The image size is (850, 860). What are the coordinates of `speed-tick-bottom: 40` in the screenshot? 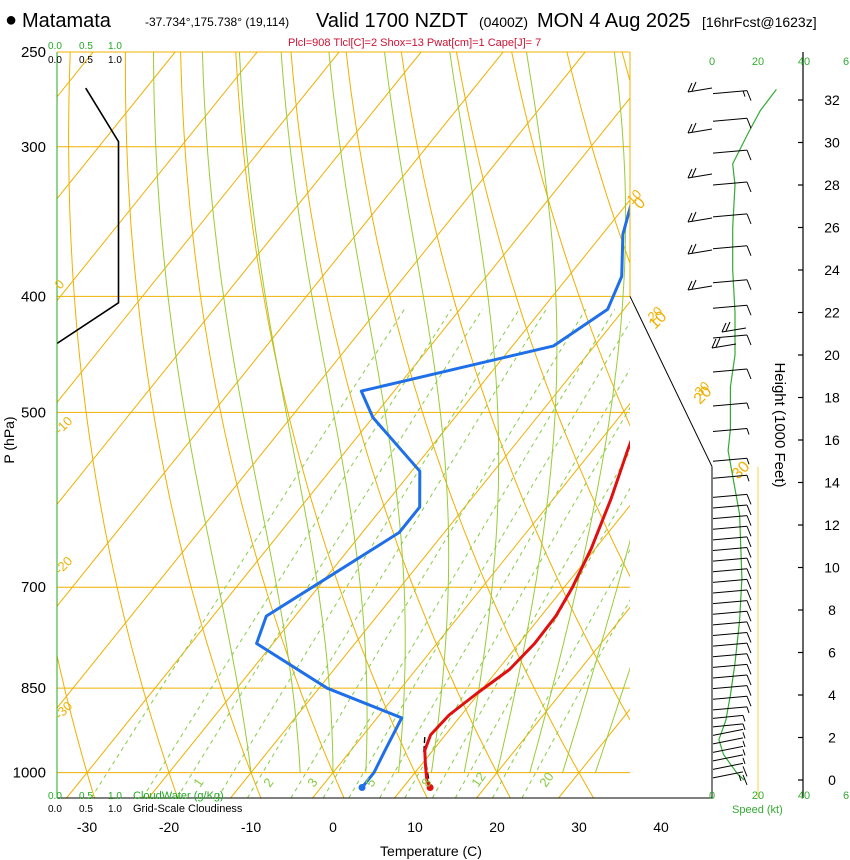 It's located at (804, 796).